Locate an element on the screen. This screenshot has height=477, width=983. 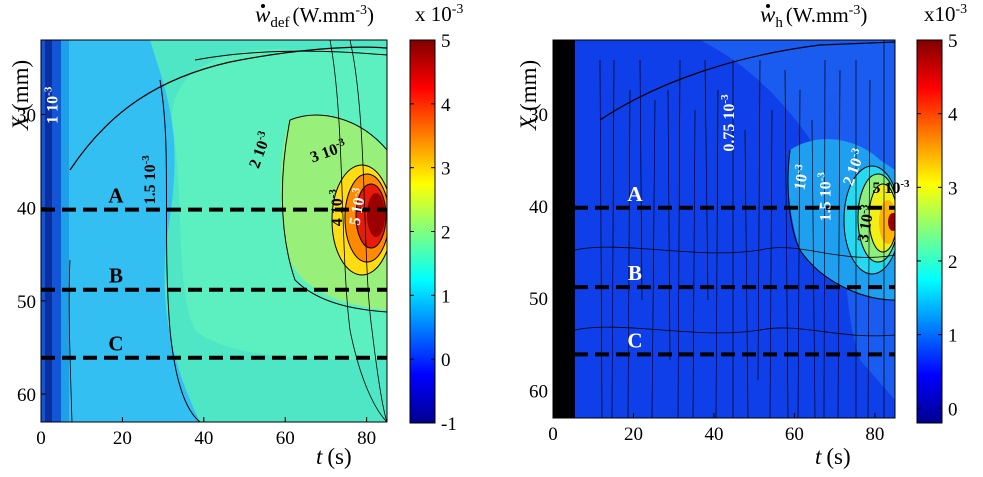
contour-label: 4 10-3 is located at coordinates (336, 208).